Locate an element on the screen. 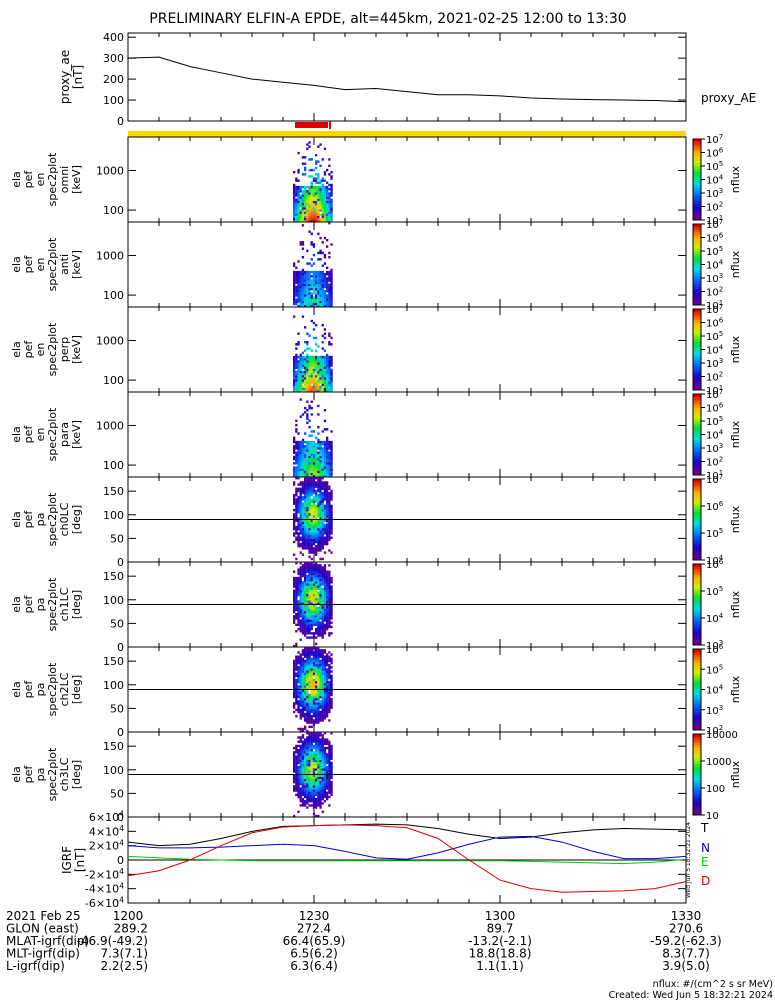 This screenshot has height=1000, width=775. y-axis-label: [deg] is located at coordinates (76, 519).